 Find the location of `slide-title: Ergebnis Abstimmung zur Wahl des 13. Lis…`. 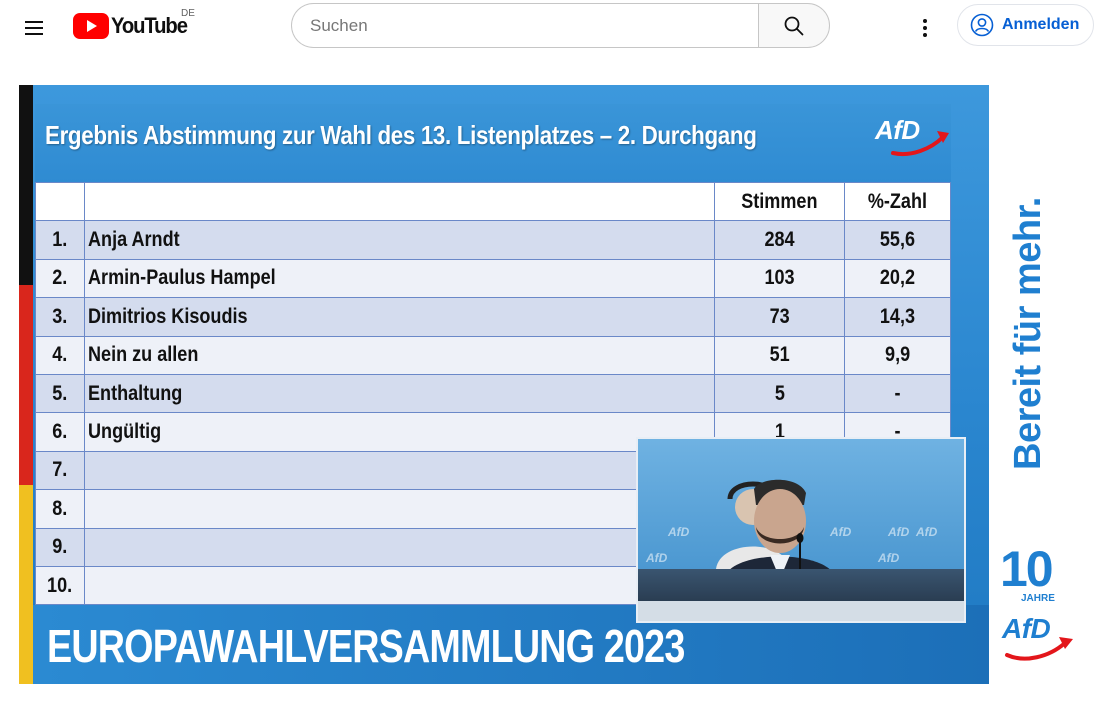

slide-title: Ergebnis Abstimmung zur Wahl des 13. Lis… is located at coordinates (401, 135).